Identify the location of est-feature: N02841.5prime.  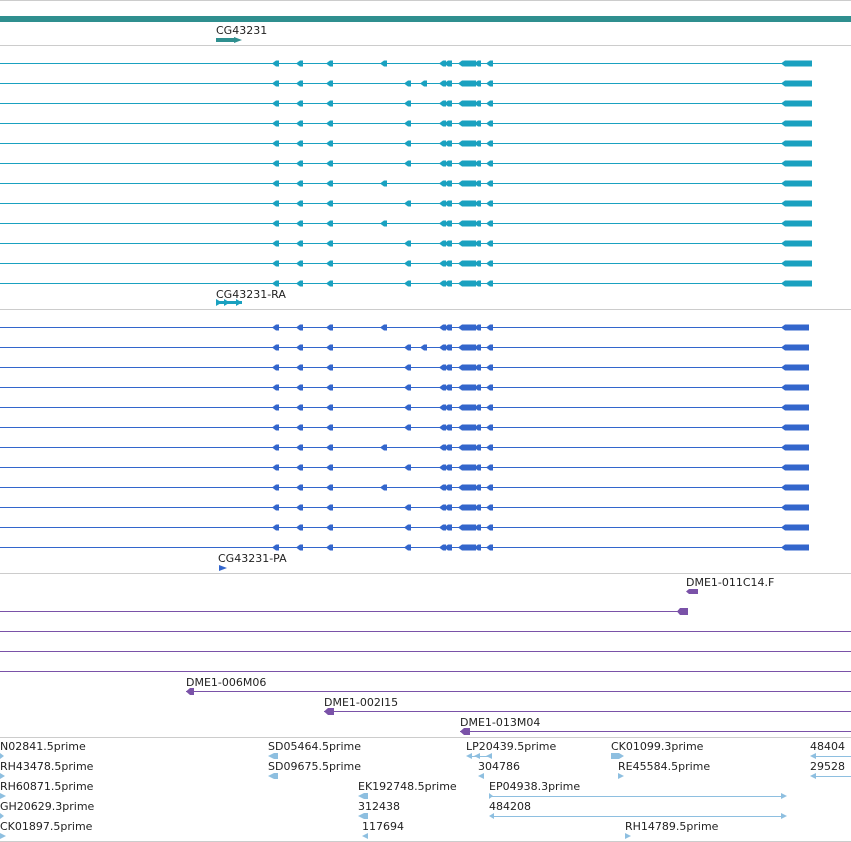
(43, 749).